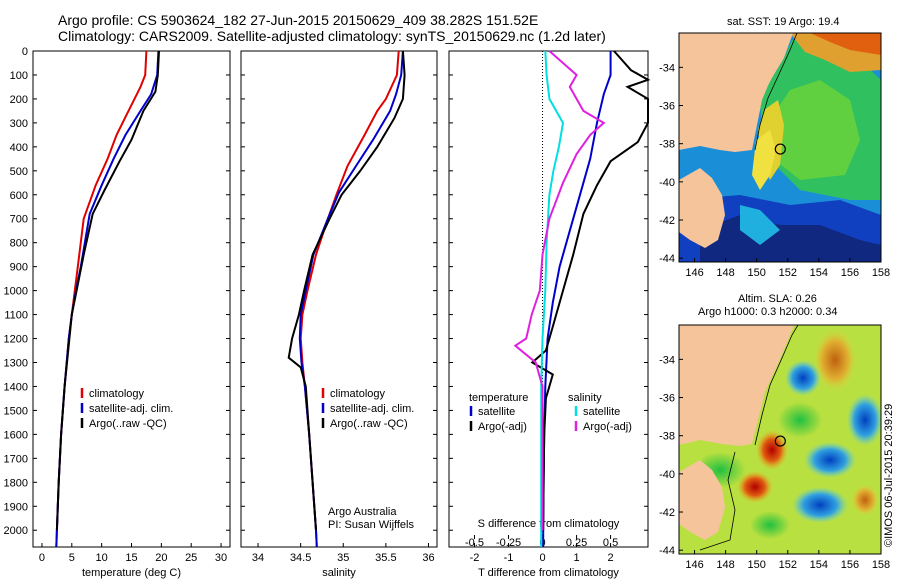 This screenshot has height=580, width=900. I want to click on x-tick-label: 34, so click(258, 558).